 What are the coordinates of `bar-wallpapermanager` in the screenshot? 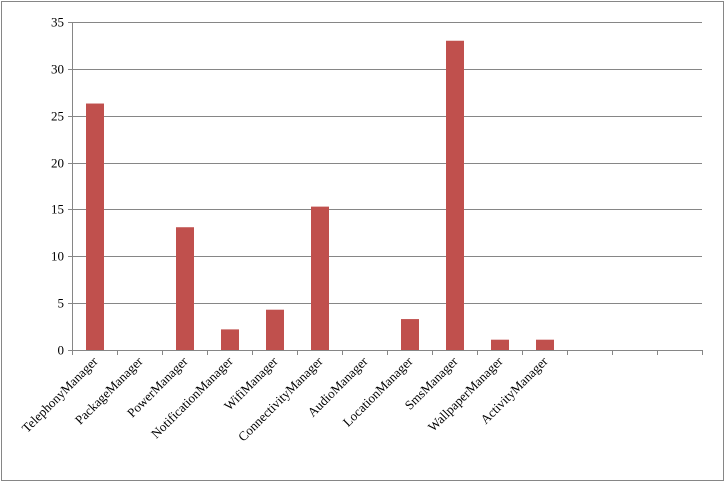 It's located at (500, 344).